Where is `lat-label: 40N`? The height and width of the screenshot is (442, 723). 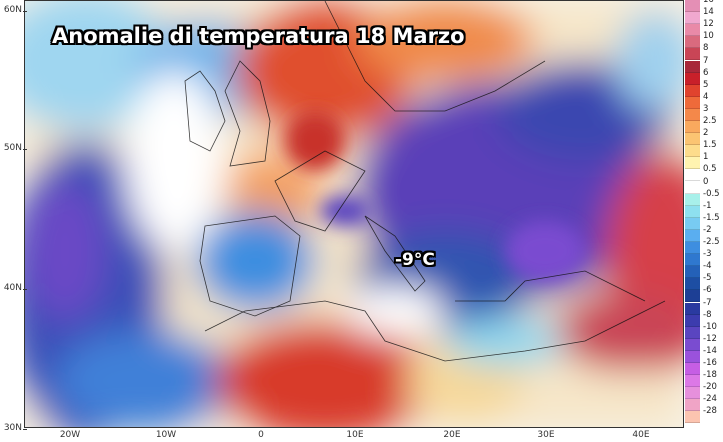 lat-label: 40N is located at coordinates (13, 288).